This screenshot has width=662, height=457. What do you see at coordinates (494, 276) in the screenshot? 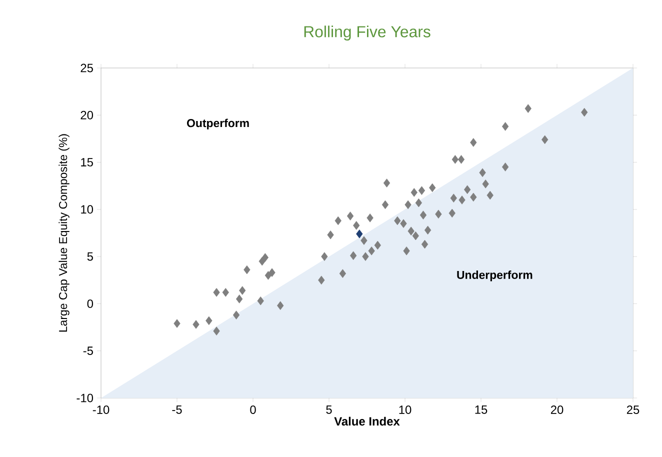
I see `annotation: Underperform` at bounding box center [494, 276].